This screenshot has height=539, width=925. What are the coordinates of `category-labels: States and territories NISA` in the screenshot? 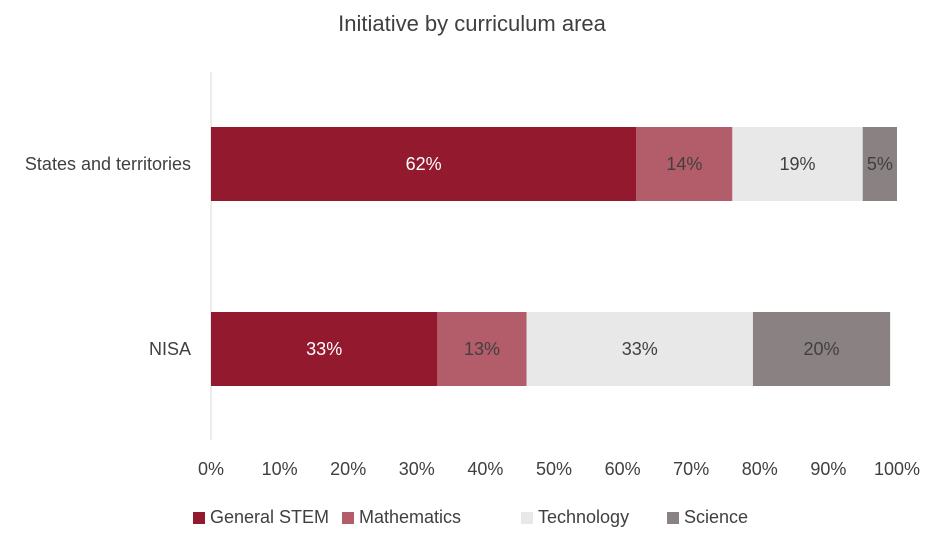 It's located at (108, 256).